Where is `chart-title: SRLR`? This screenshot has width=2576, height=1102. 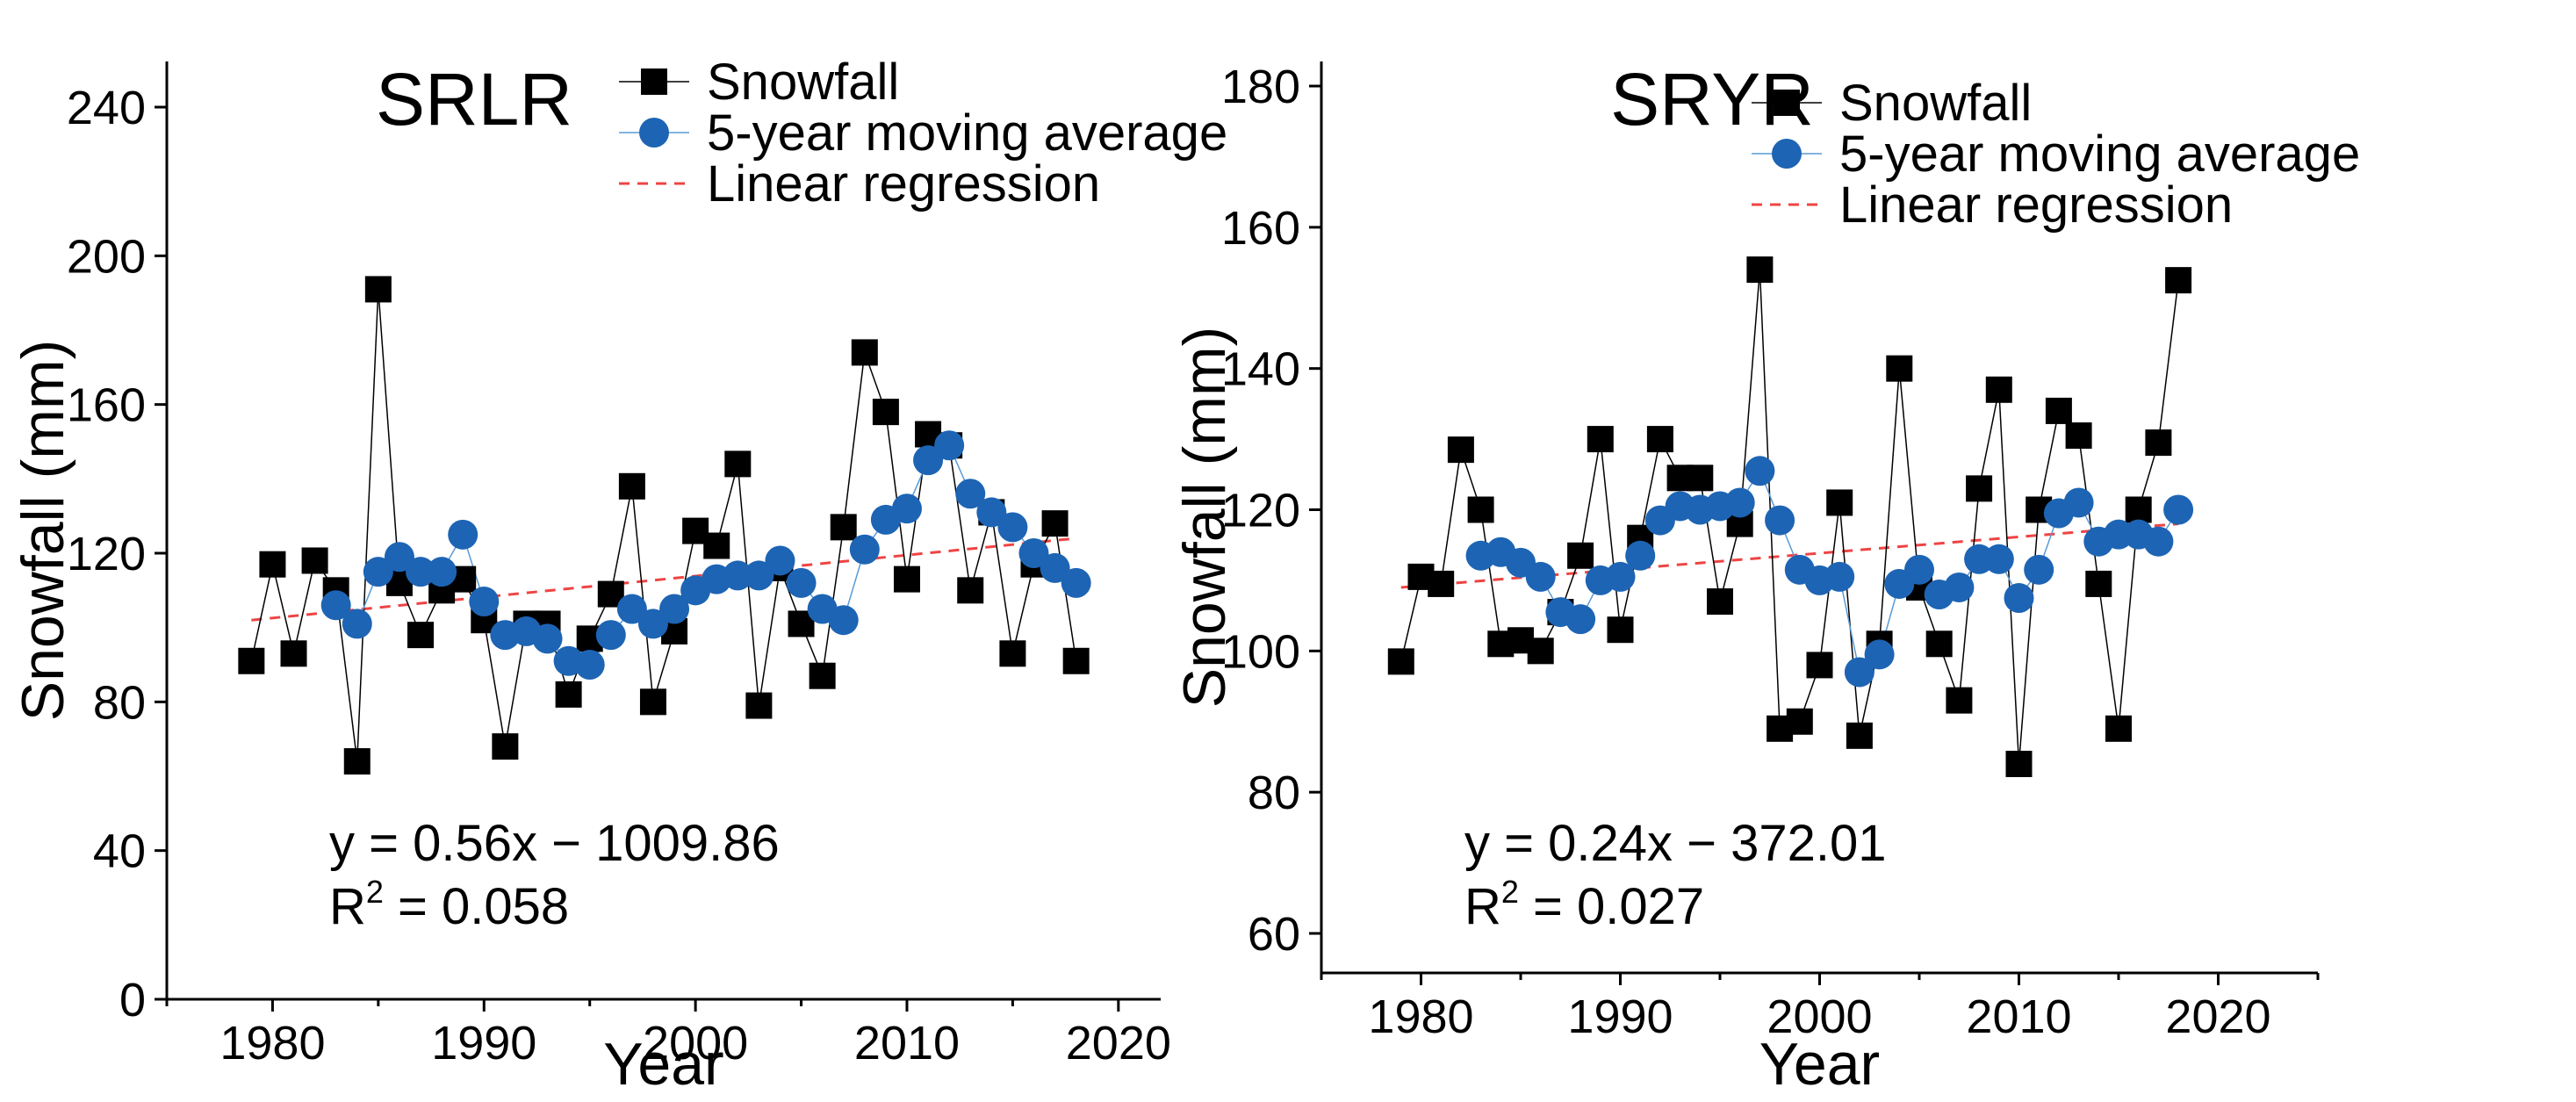 chart-title: SRLR is located at coordinates (474, 99).